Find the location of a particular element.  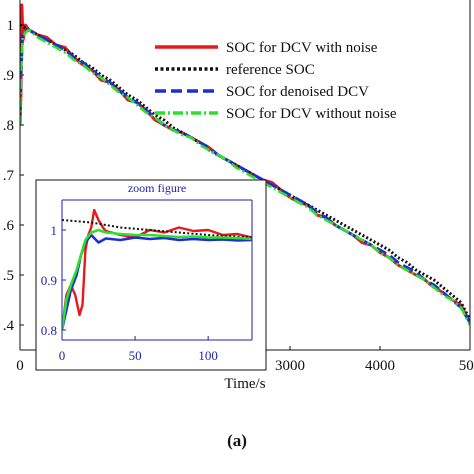

main-y-tick-label: .4 is located at coordinates (9, 326).